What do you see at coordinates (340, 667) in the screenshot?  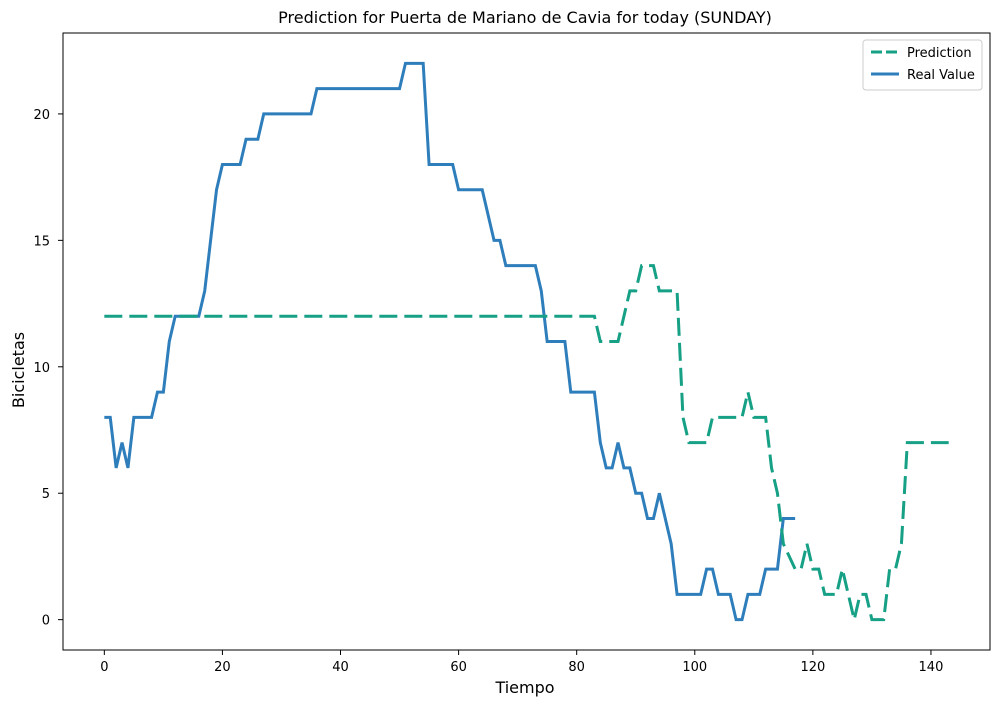 I see `x-tick-label: 40` at bounding box center [340, 667].